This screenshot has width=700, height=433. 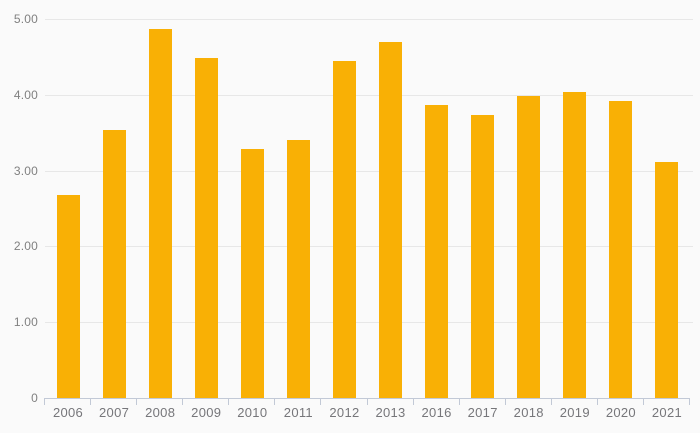 What do you see at coordinates (667, 412) in the screenshot?
I see `x-axis-tick-label: 2021` at bounding box center [667, 412].